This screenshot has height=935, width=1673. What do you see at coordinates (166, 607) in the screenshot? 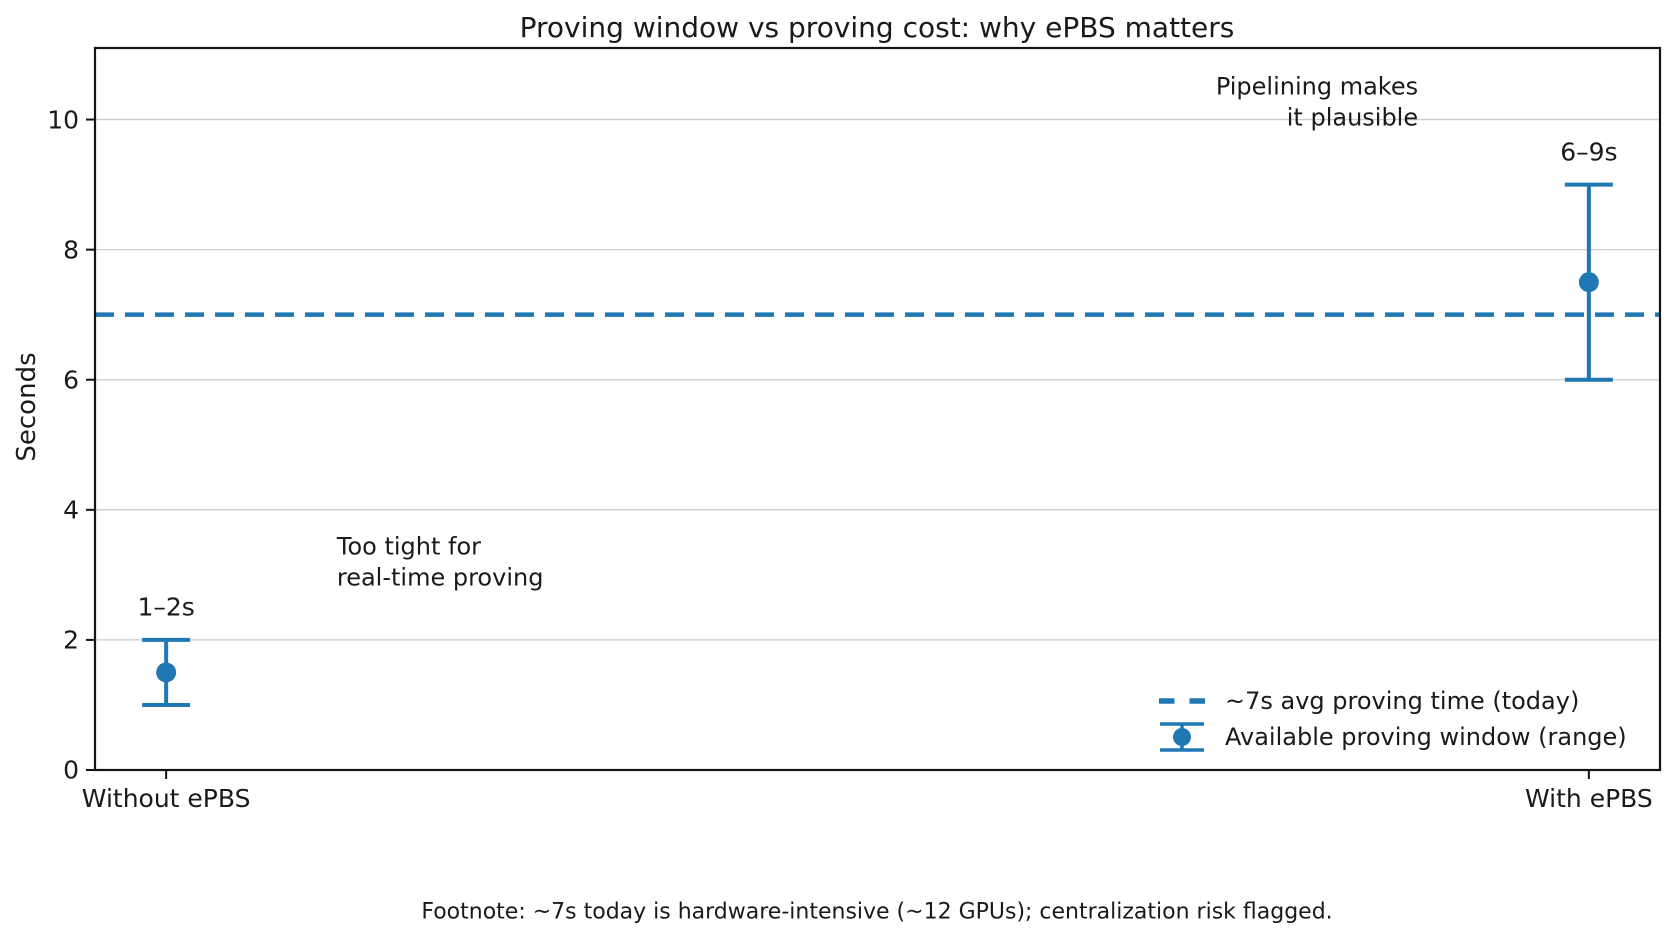
I see `point-range-label: 1–2s` at bounding box center [166, 607].